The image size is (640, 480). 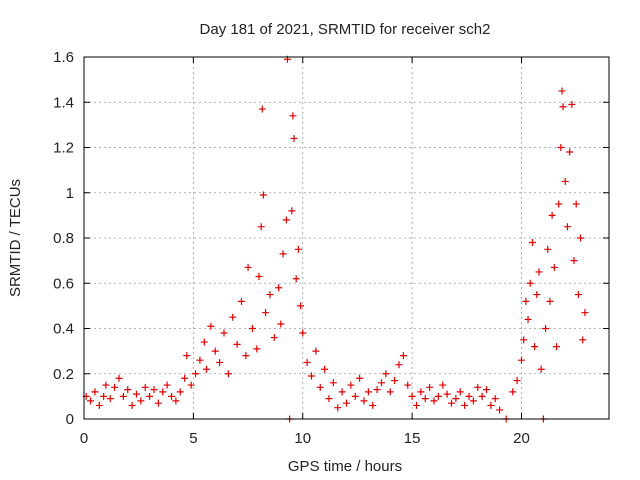 What do you see at coordinates (63, 102) in the screenshot?
I see `y-tick-label: 1.4` at bounding box center [63, 102].